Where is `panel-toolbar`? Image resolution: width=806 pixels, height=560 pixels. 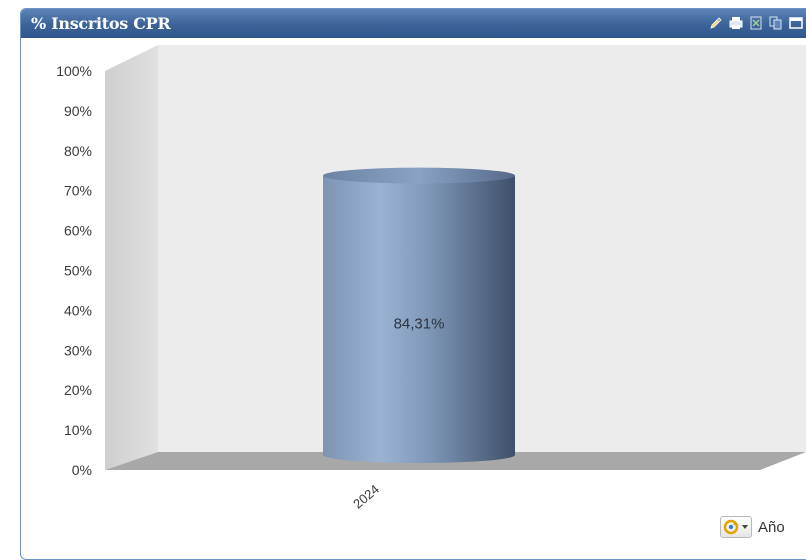
panel-toolbar is located at coordinates (756, 23).